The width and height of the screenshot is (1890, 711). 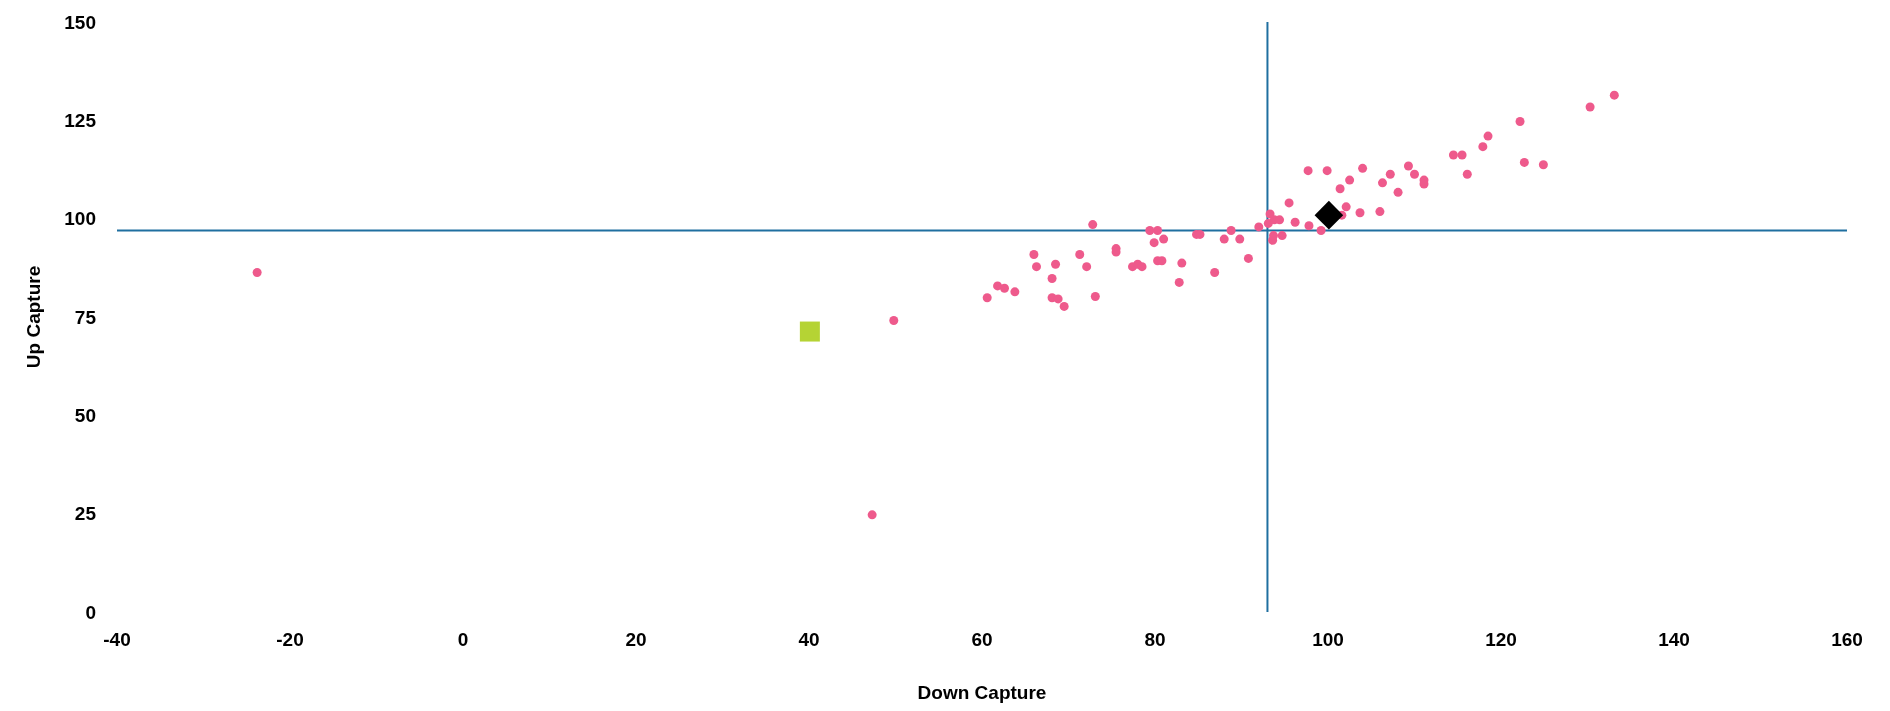 I want to click on x-axis-title: Down Capture, so click(x=982, y=692).